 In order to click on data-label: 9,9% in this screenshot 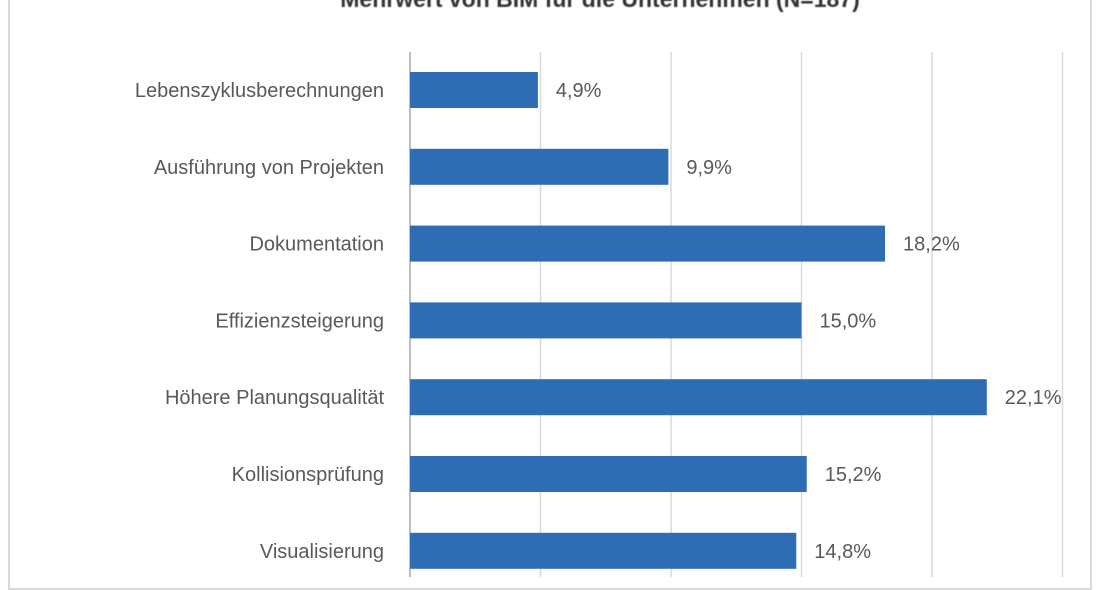, I will do `click(709, 168)`.